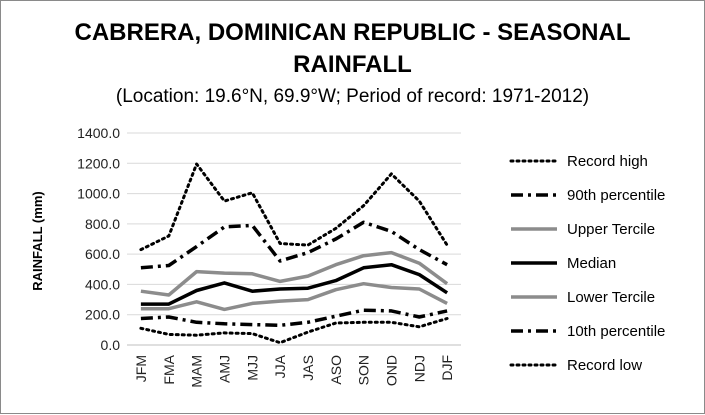 The height and width of the screenshot is (415, 705). What do you see at coordinates (197, 371) in the screenshot?
I see `x-tick-label: MAM` at bounding box center [197, 371].